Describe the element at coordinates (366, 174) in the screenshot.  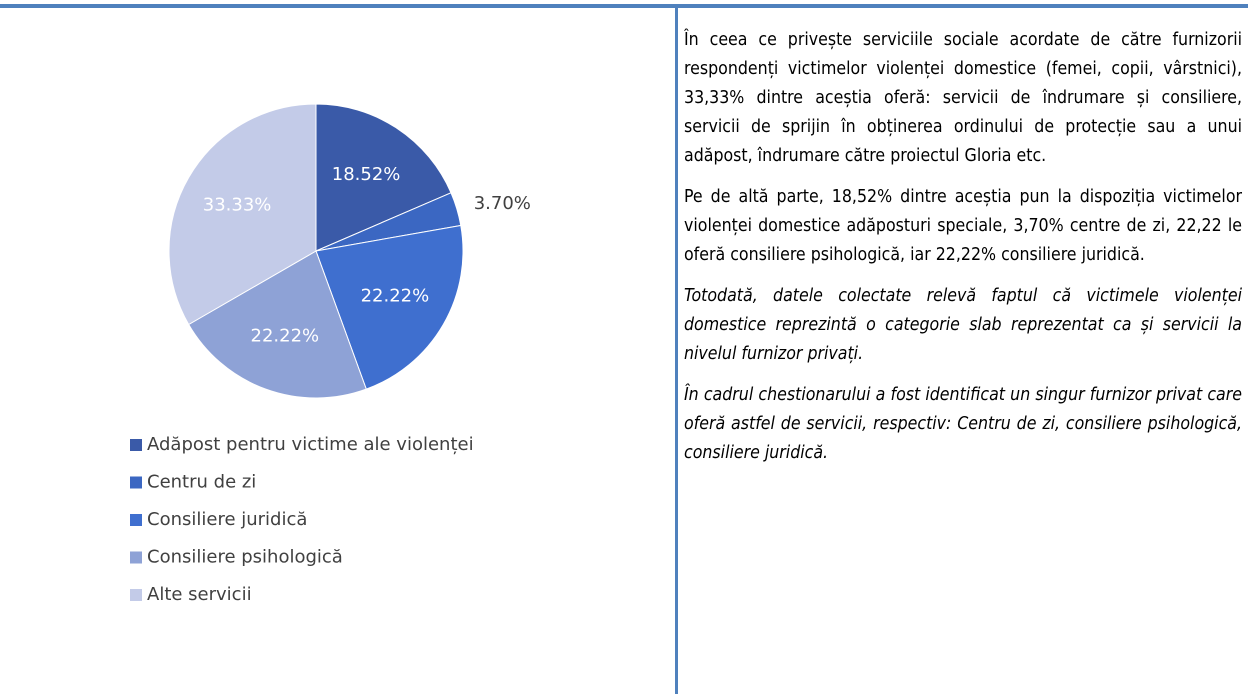
I see `data-label: 18.52%` at that location.